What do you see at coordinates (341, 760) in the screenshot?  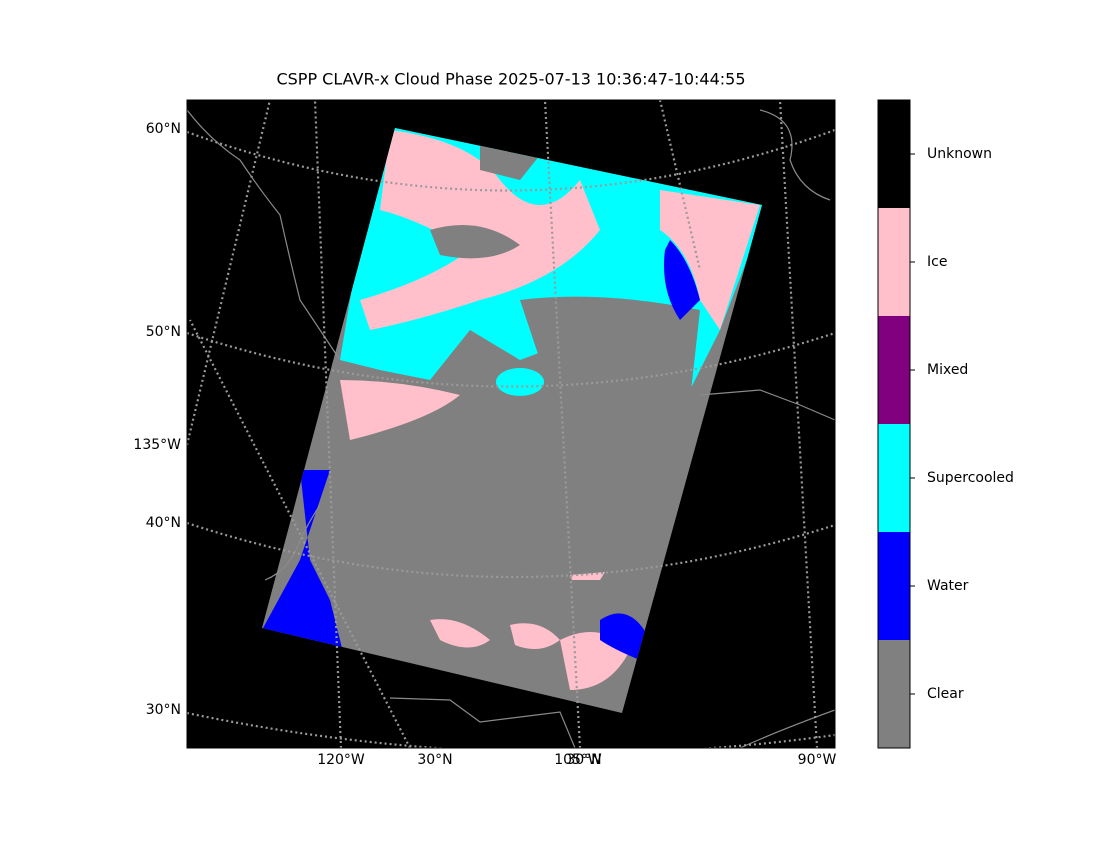 I see `lon-label: 120°W` at bounding box center [341, 760].